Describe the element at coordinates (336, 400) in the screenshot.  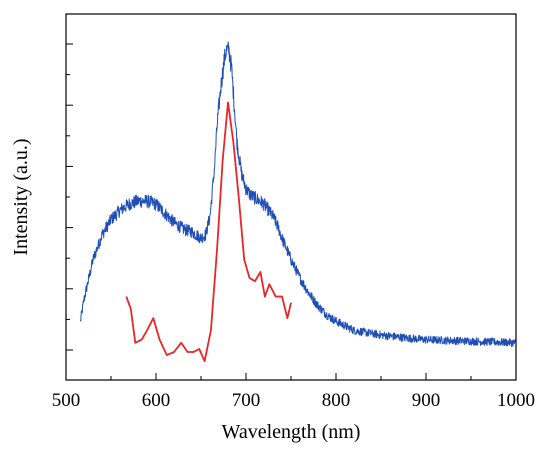
I see `x-tick-label: 800` at that location.